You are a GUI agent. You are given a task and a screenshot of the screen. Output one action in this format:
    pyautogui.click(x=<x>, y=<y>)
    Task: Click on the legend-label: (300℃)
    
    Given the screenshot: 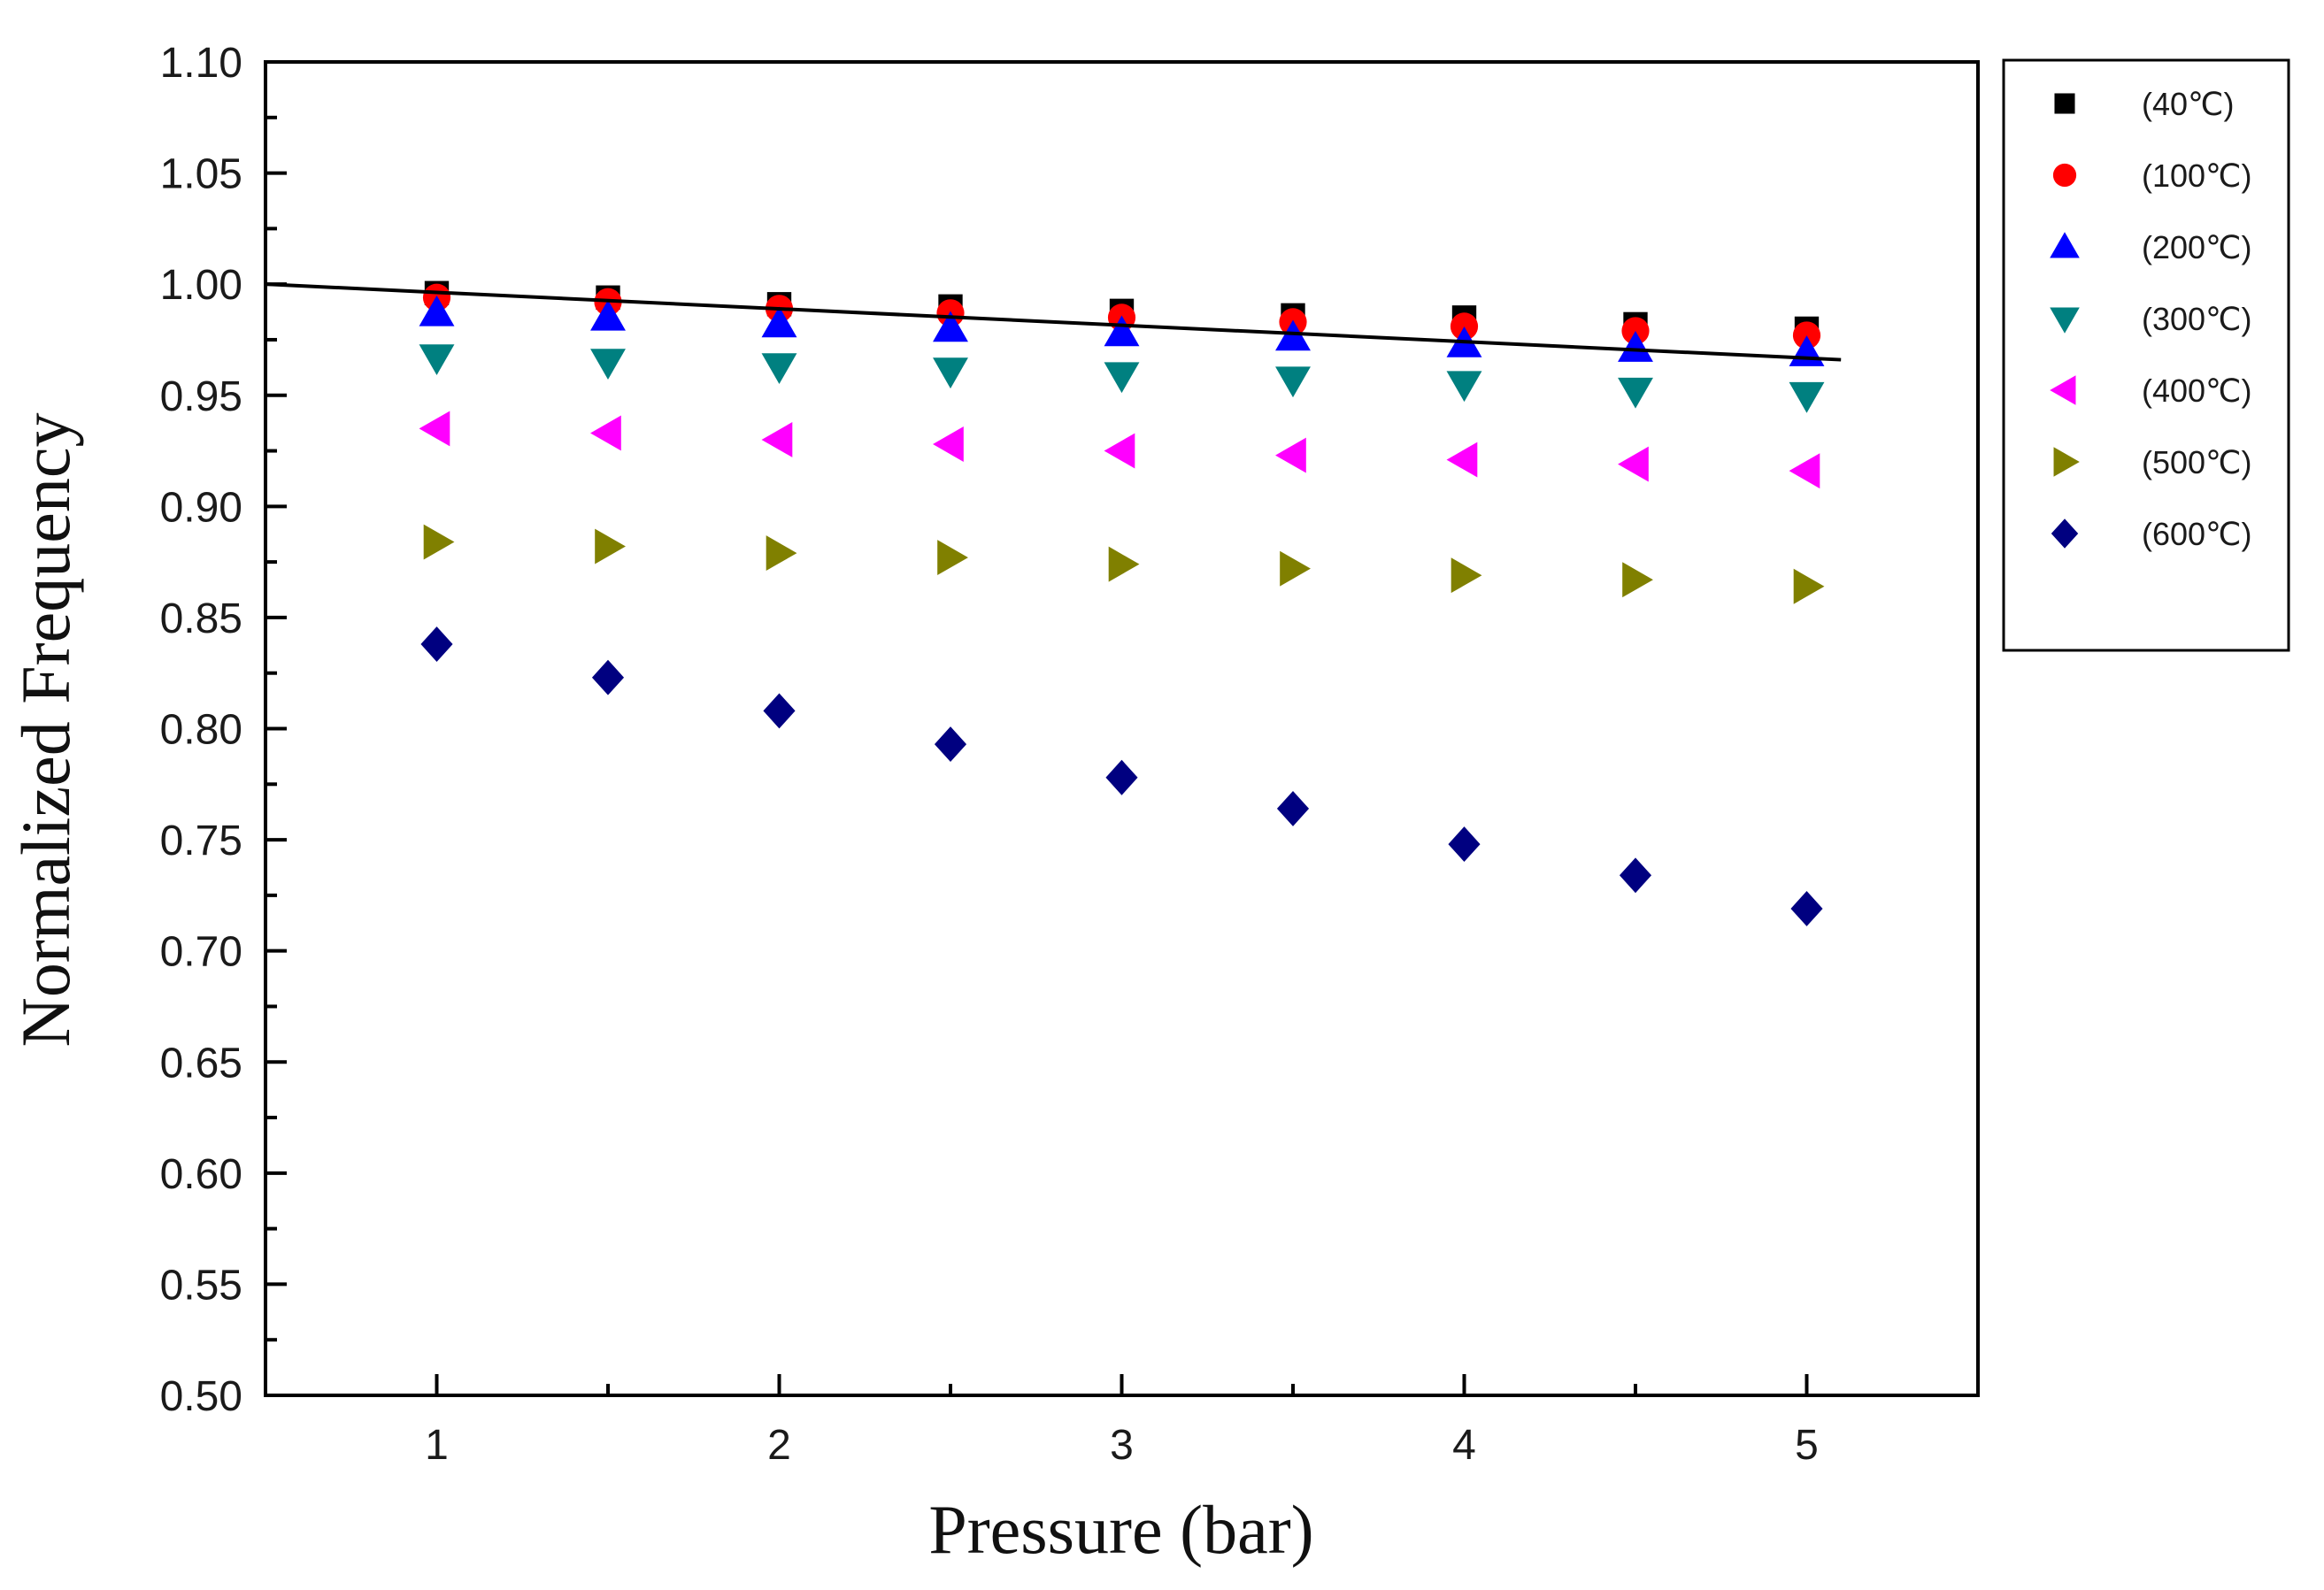 What is the action you would take?
    pyautogui.click(x=2196, y=319)
    